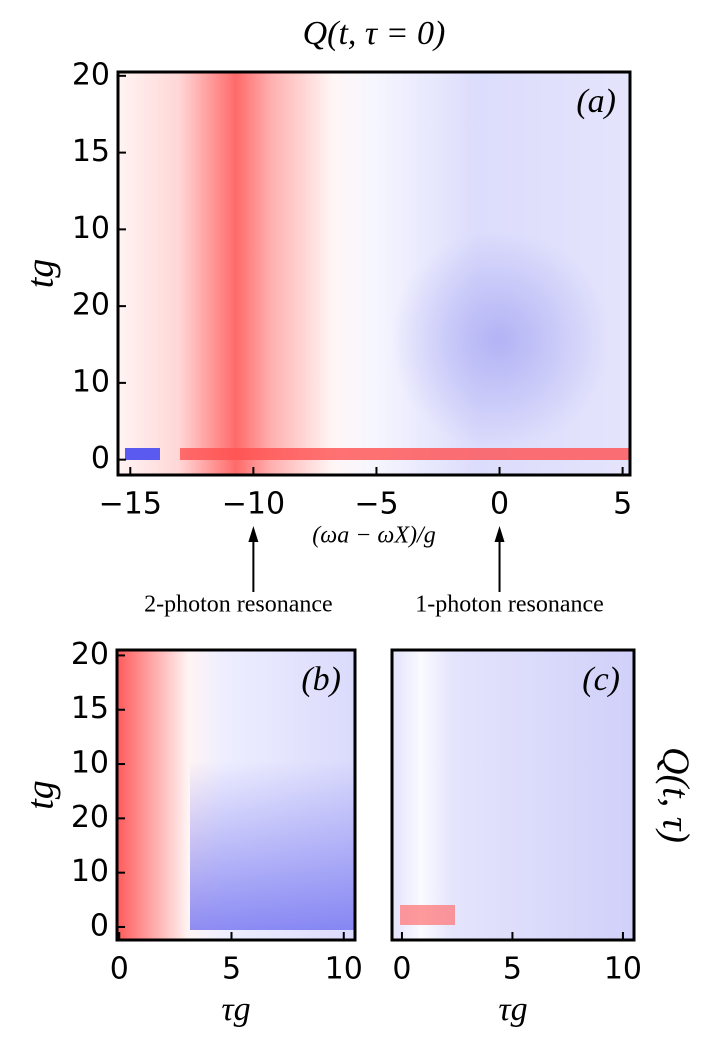  I want to click on annotation: 1-photon resonance, so click(509, 605).